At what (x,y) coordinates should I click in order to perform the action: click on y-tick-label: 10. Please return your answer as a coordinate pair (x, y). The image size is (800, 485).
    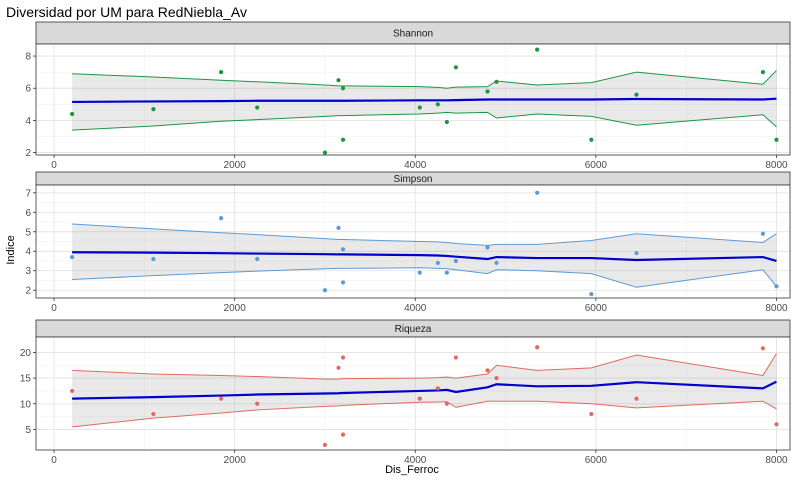
    Looking at the image, I should click on (26, 404).